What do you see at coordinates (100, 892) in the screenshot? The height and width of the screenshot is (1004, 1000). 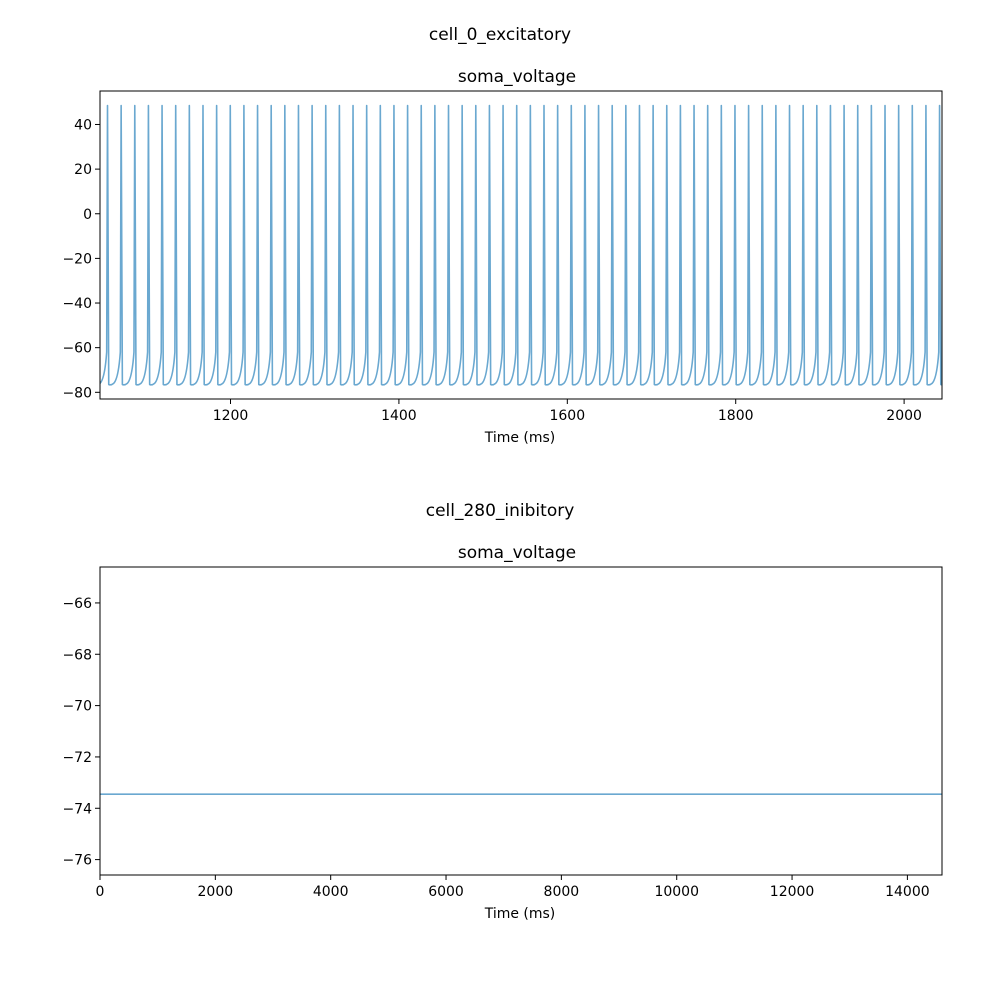 I see `x-tick-label: 0` at bounding box center [100, 892].